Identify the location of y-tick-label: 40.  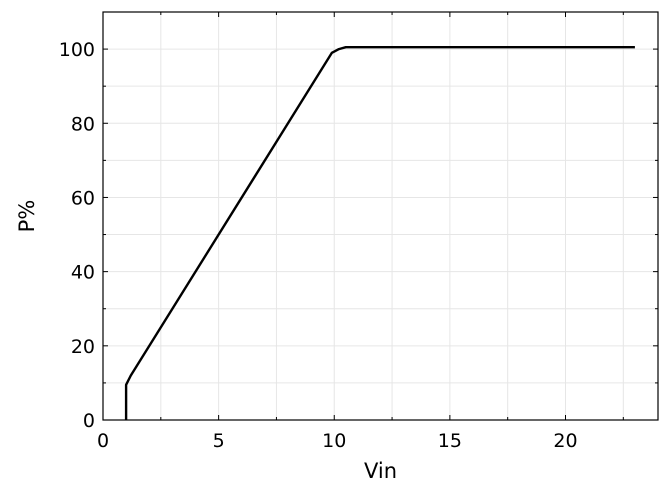
(83, 273).